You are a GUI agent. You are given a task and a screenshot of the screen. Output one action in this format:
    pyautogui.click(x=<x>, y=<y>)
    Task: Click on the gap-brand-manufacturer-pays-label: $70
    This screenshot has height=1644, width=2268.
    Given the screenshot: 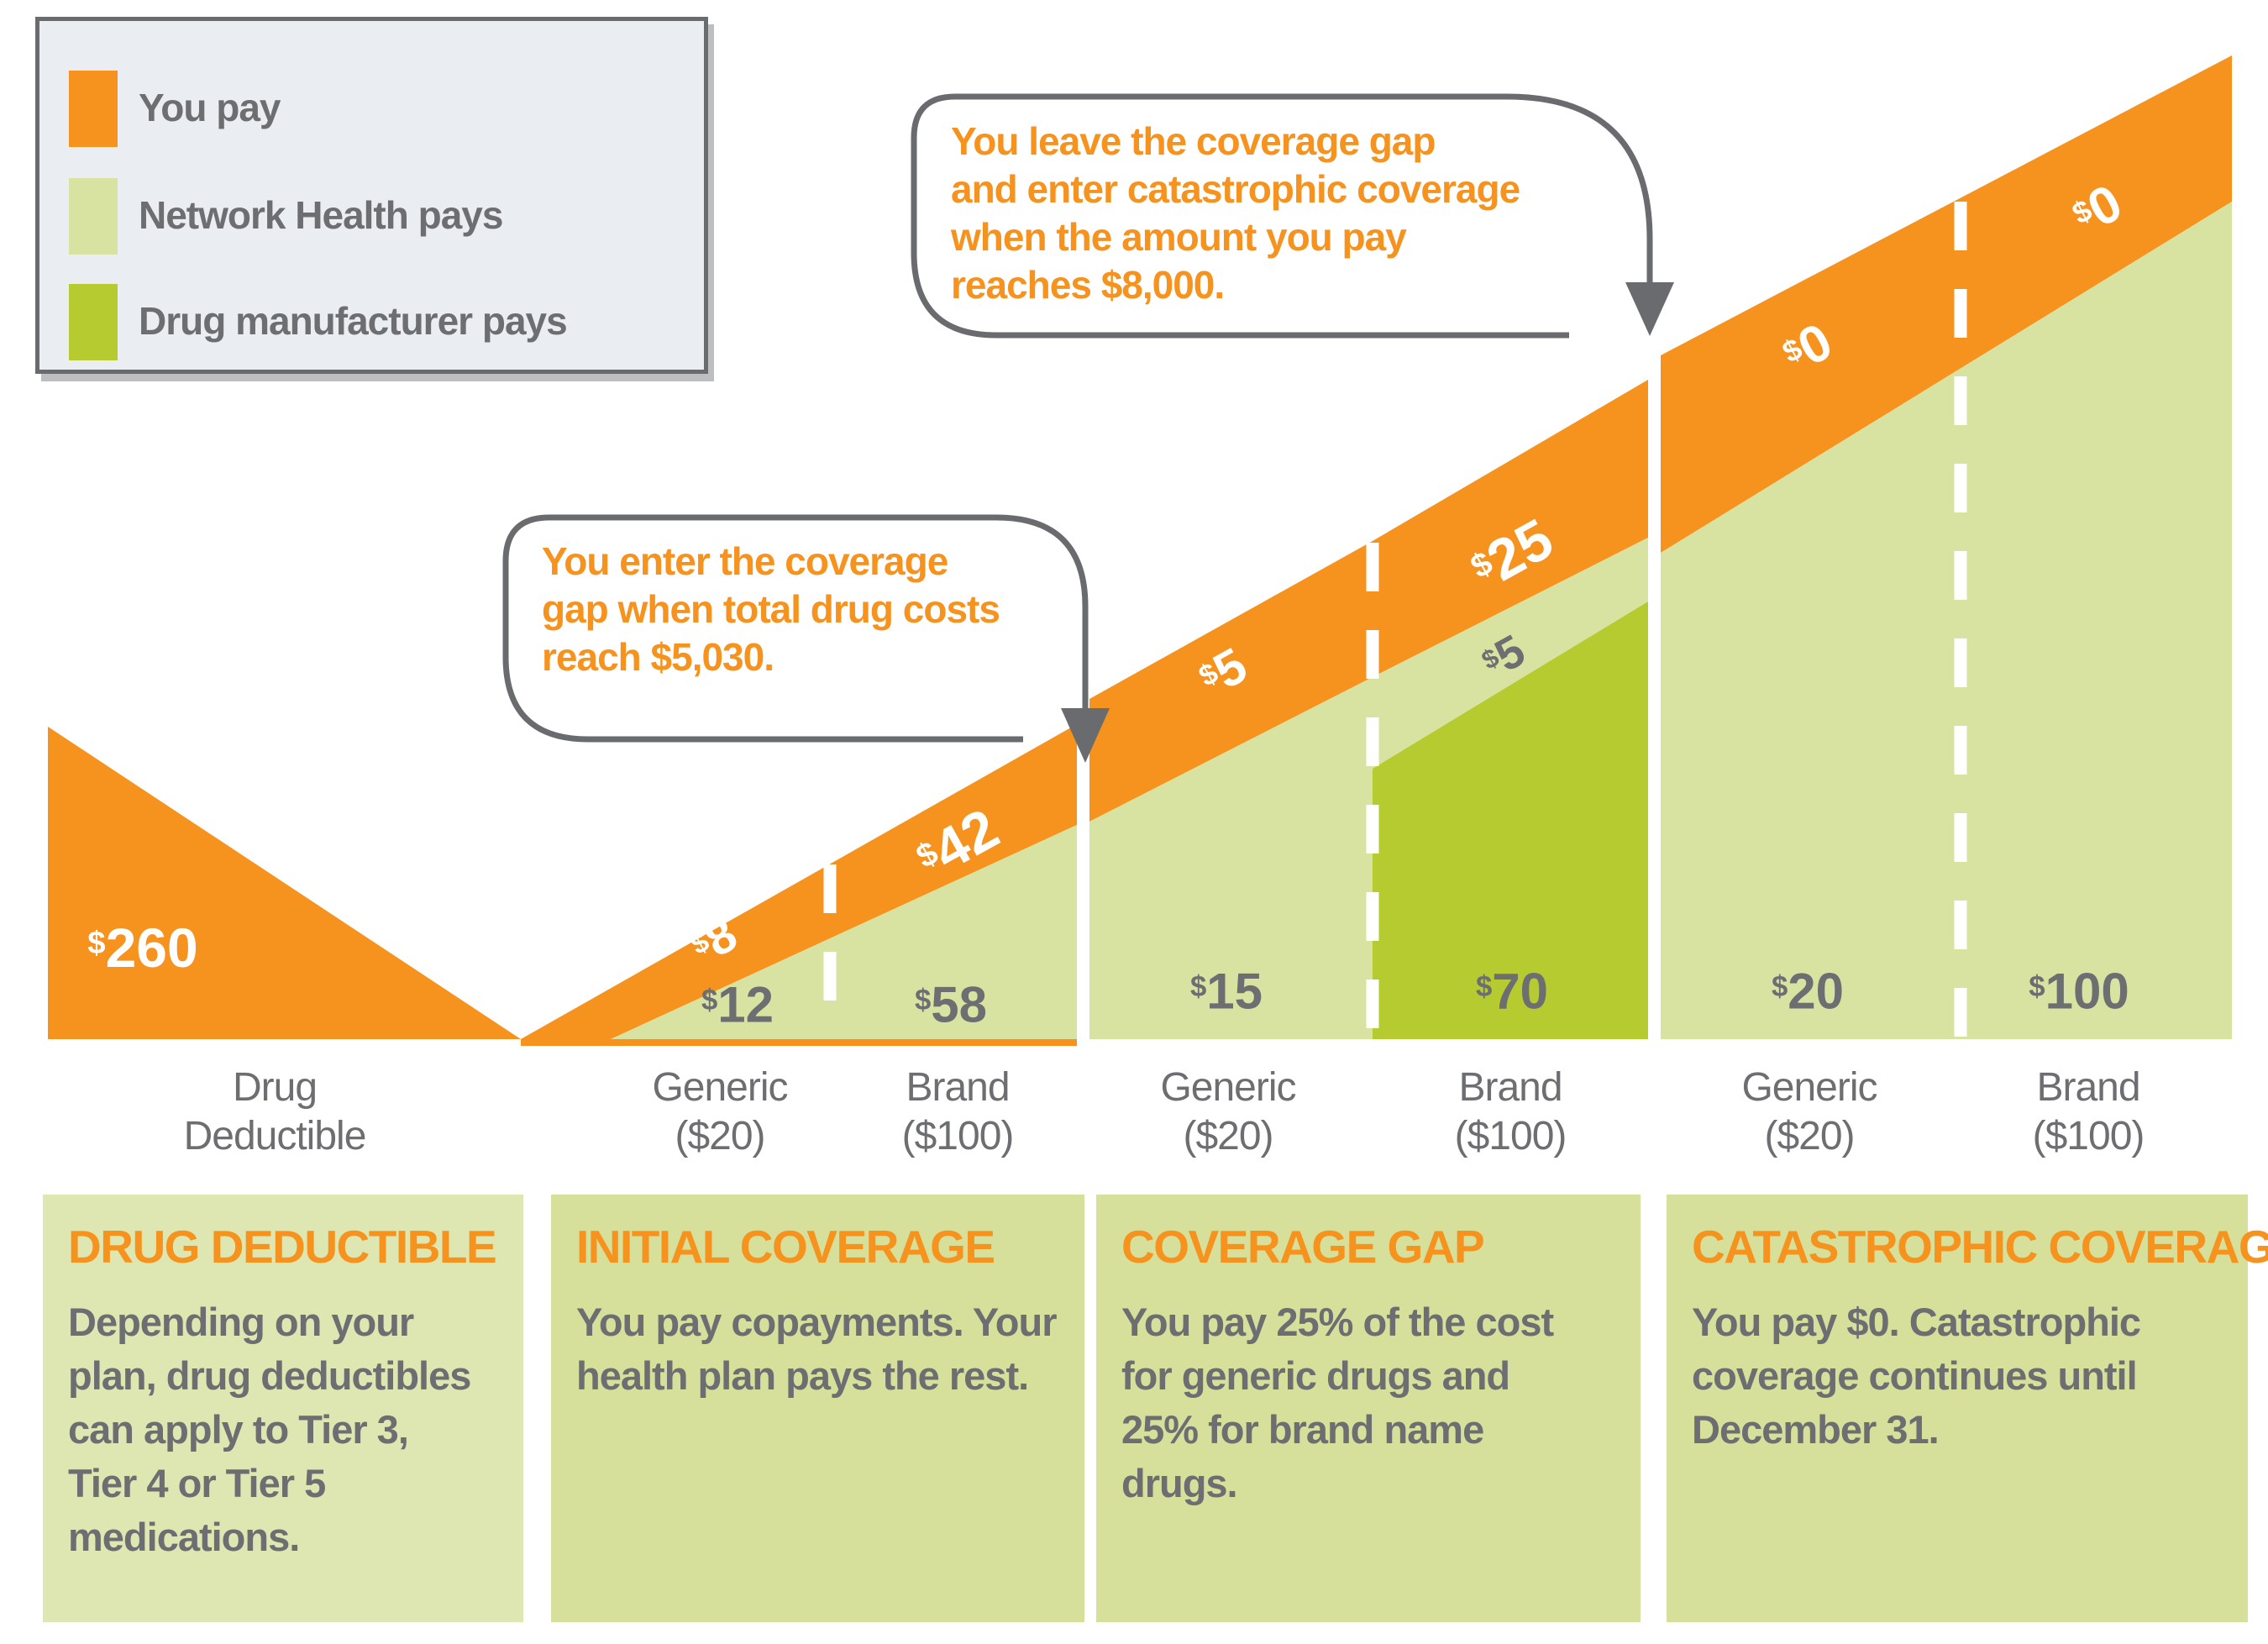 What is the action you would take?
    pyautogui.click(x=1512, y=991)
    